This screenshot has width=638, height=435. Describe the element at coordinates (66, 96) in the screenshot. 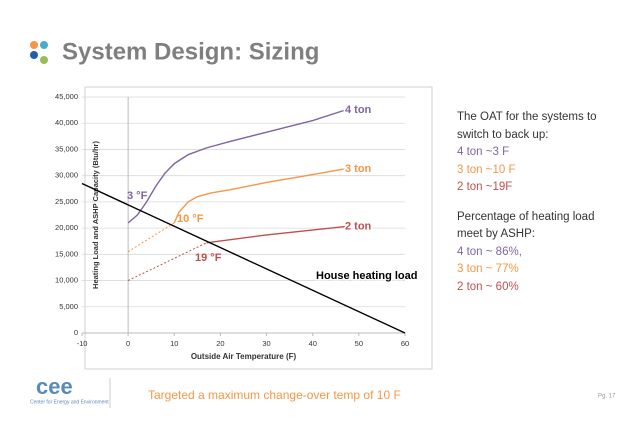

I see `y-tick-label: 45,000` at that location.